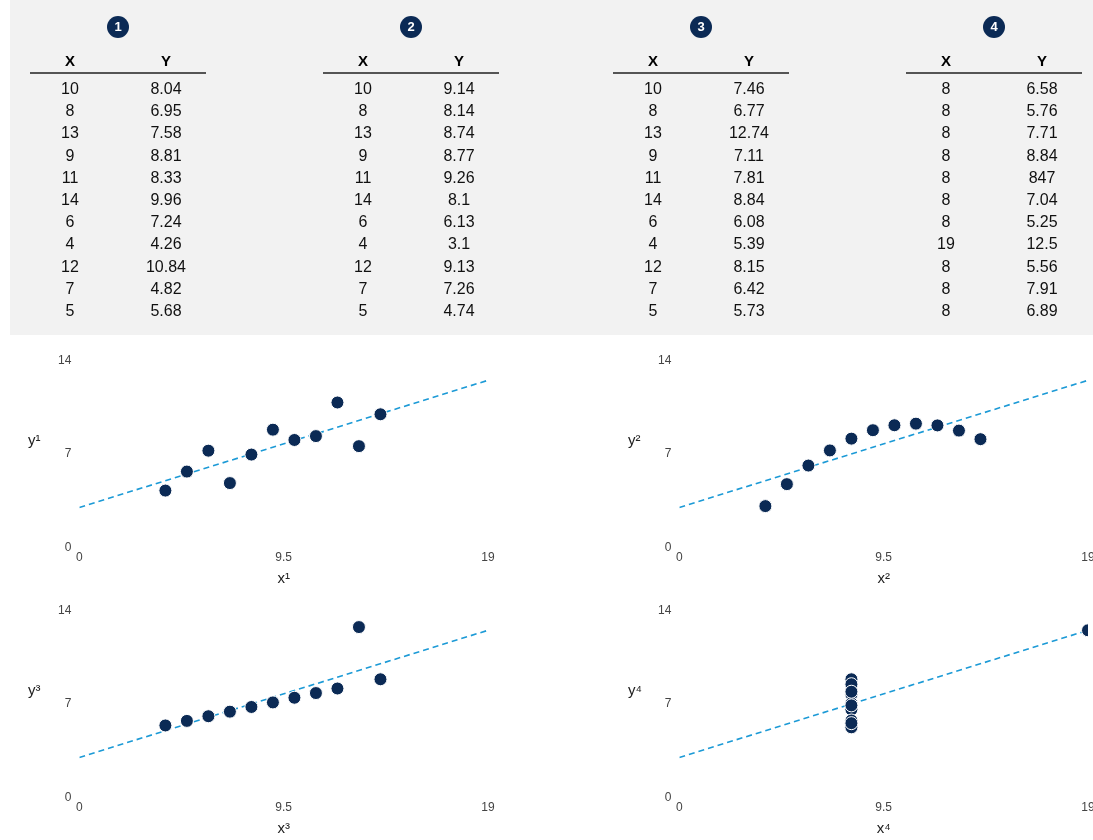 The image size is (1093, 840). What do you see at coordinates (363, 288) in the screenshot?
I see `text: 7` at bounding box center [363, 288].